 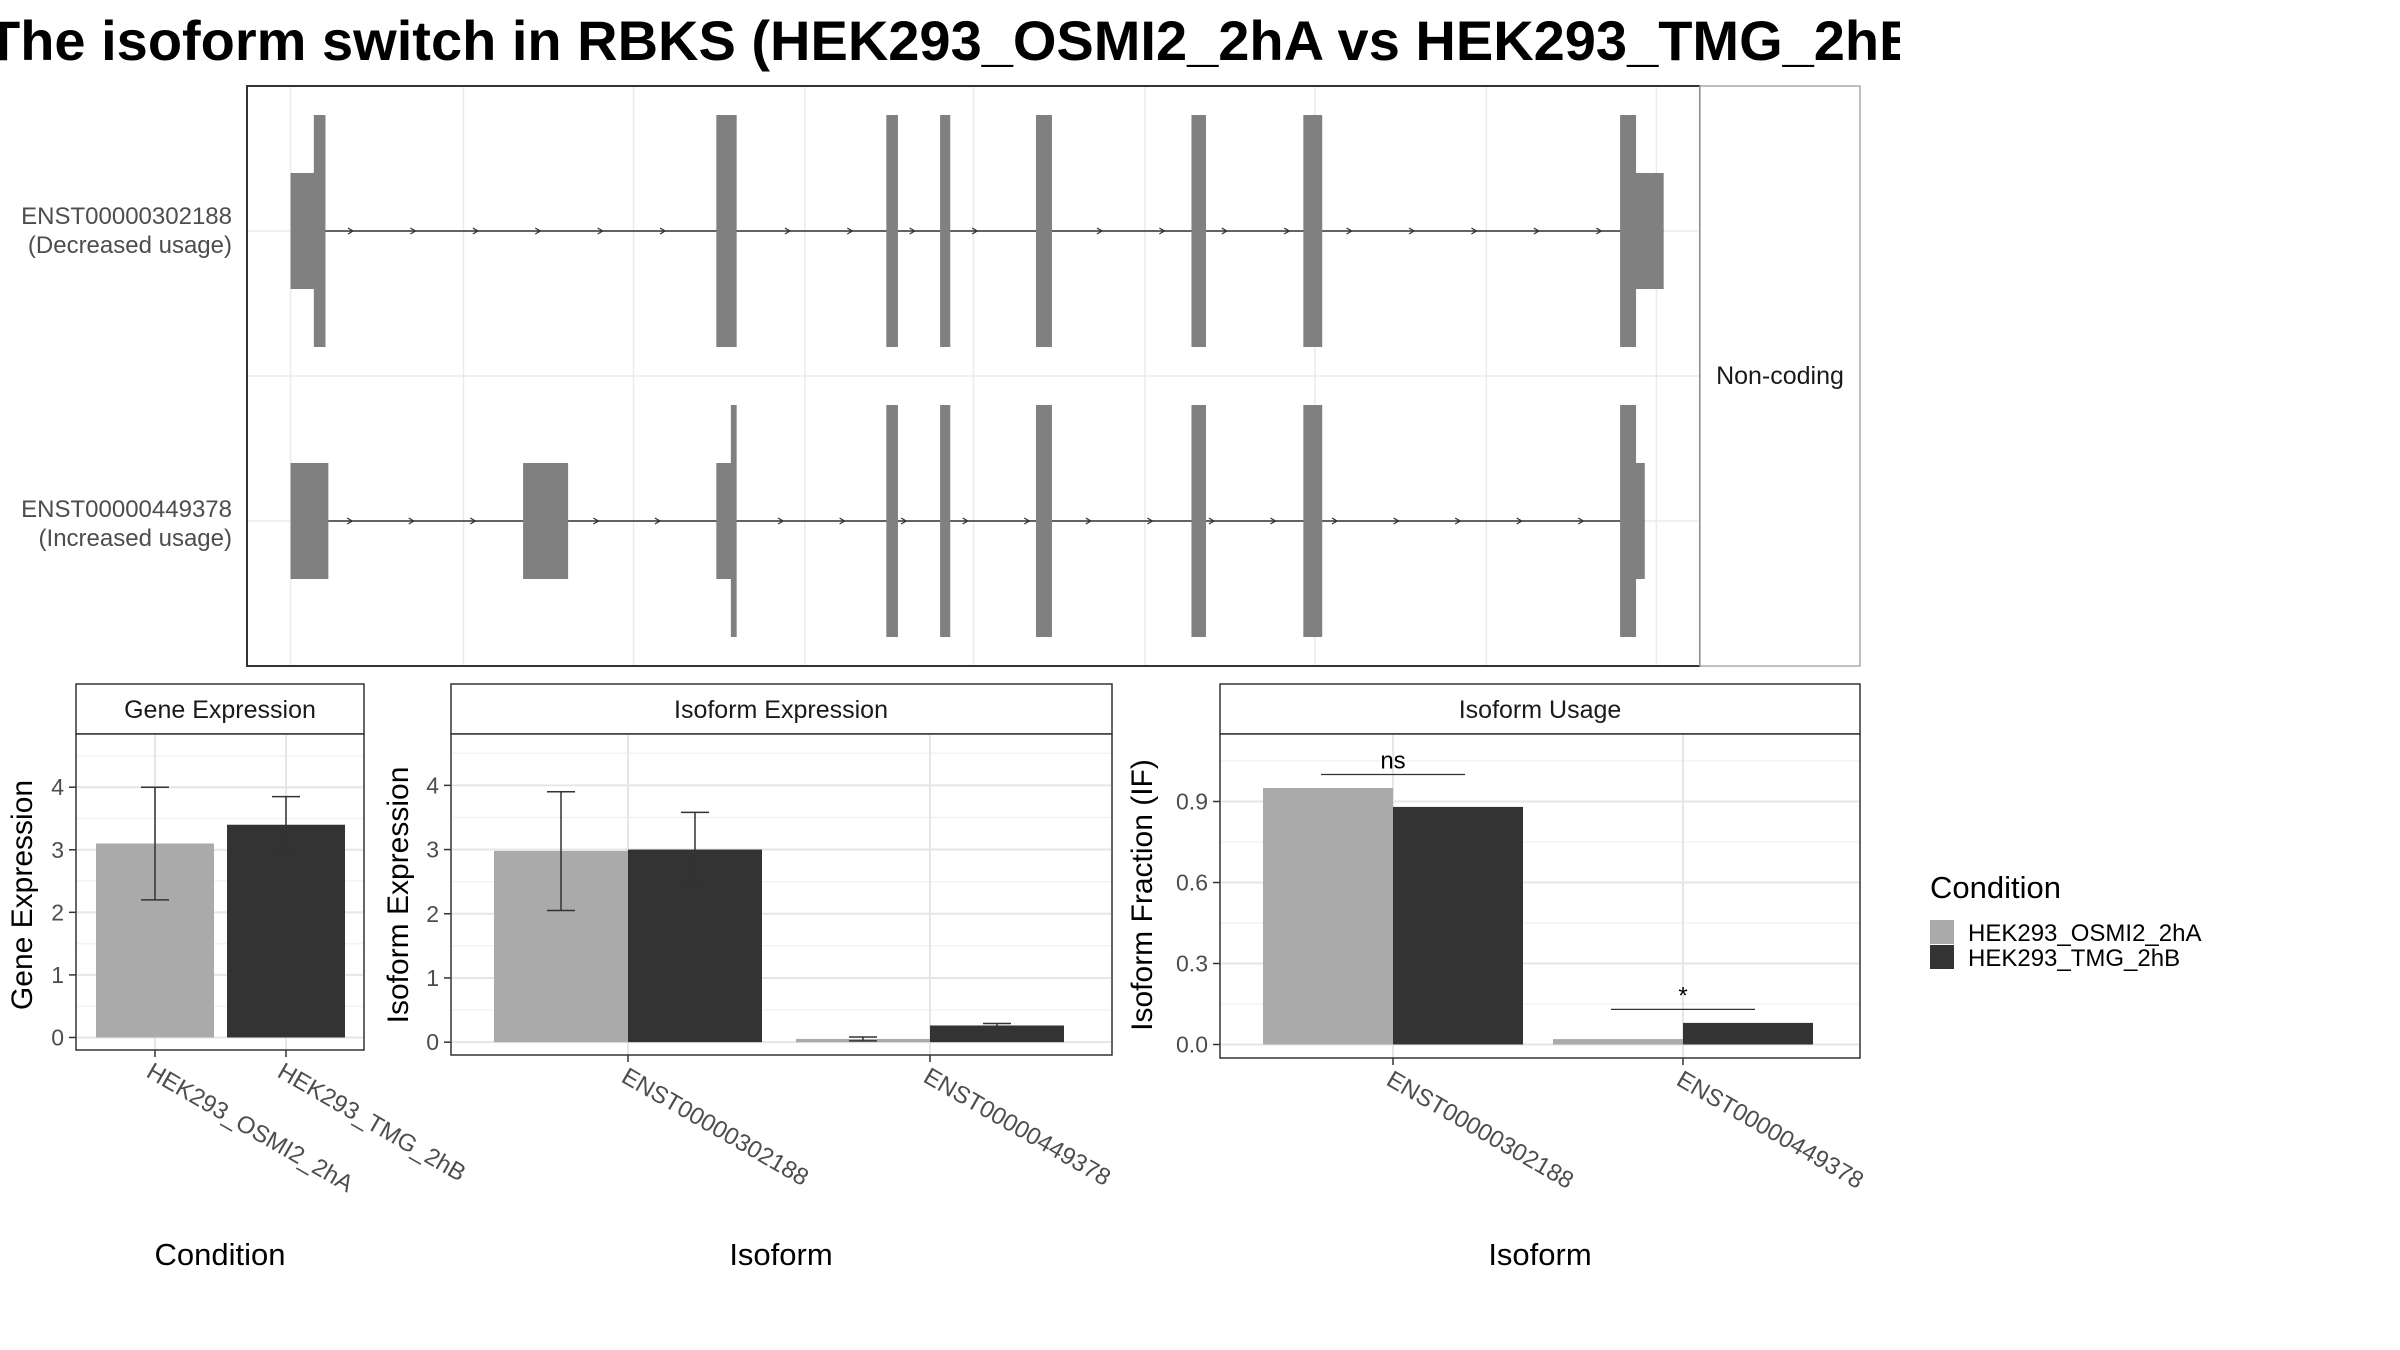 I want to click on y-tick-label: 0.0, so click(x=1192, y=1045).